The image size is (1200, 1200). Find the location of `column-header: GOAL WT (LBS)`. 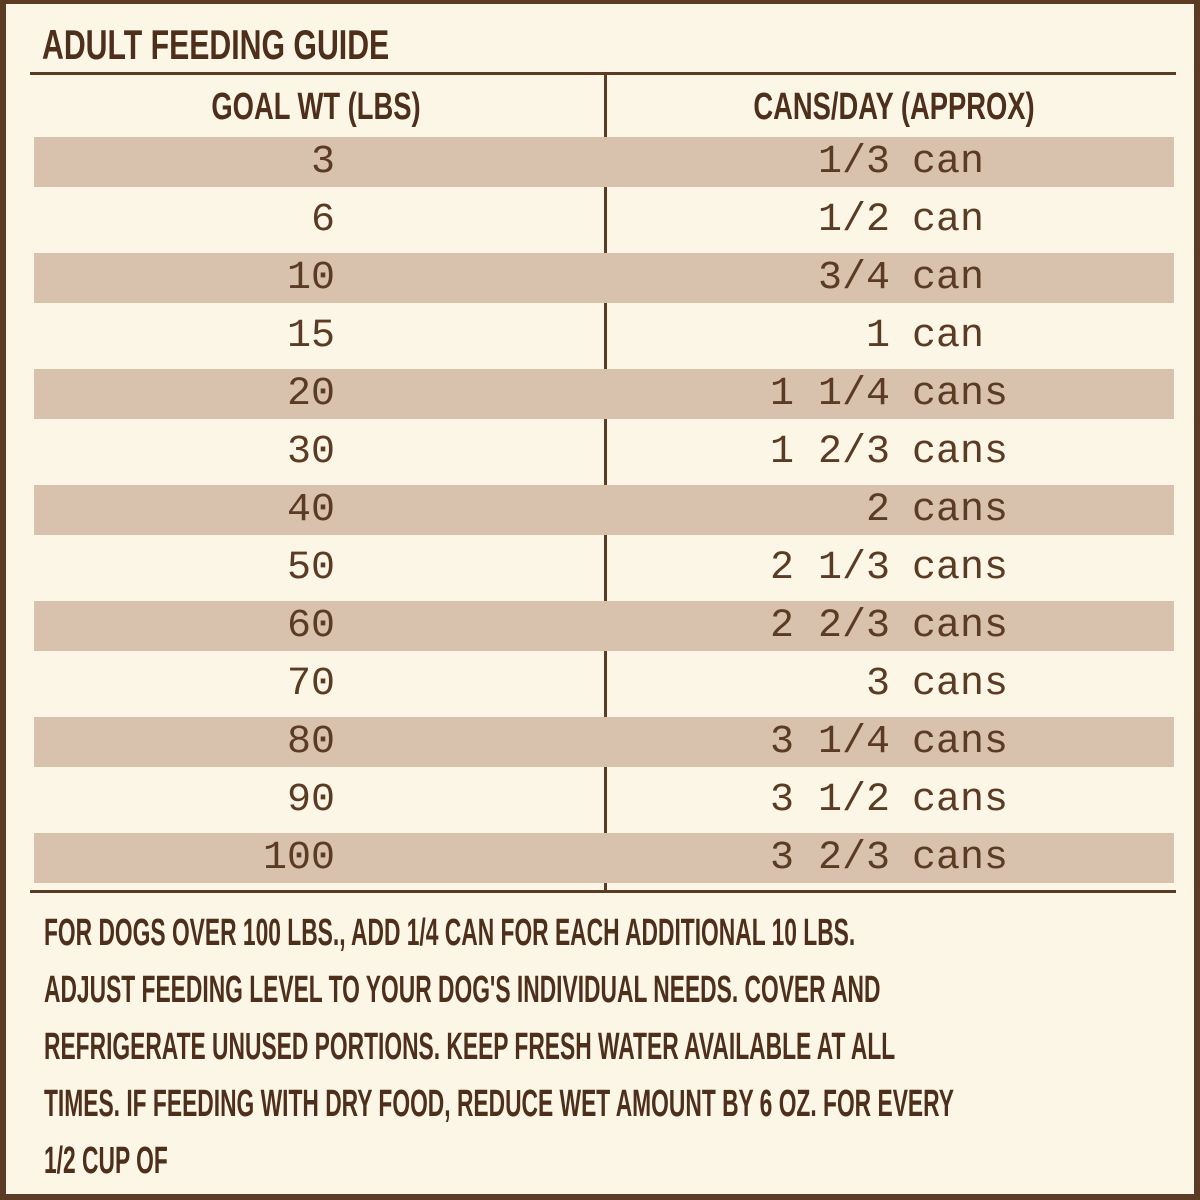

column-header: GOAL WT (LBS) is located at coordinates (316, 107).